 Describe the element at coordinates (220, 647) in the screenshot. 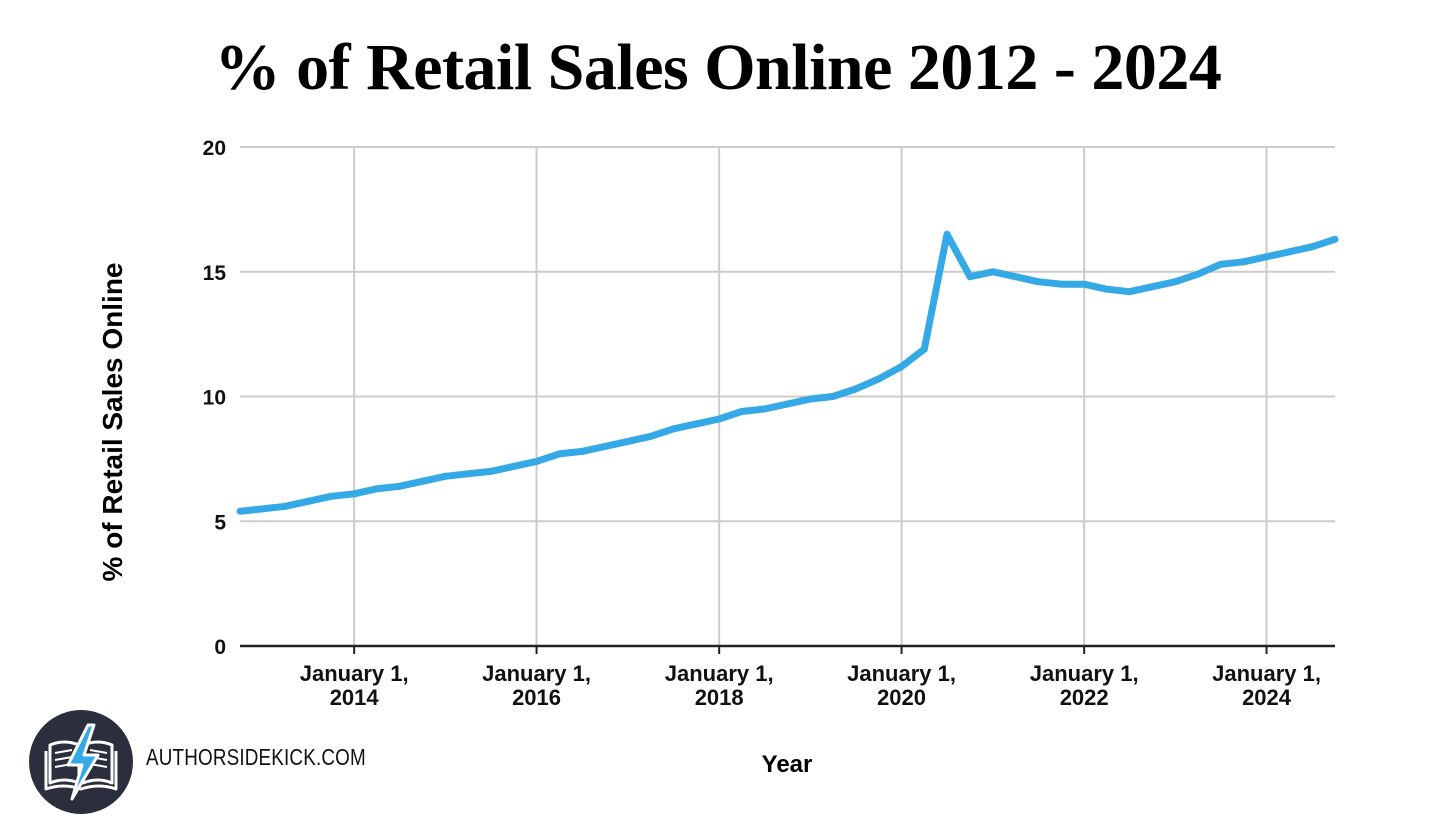

I see `y-tick-label: 0` at that location.